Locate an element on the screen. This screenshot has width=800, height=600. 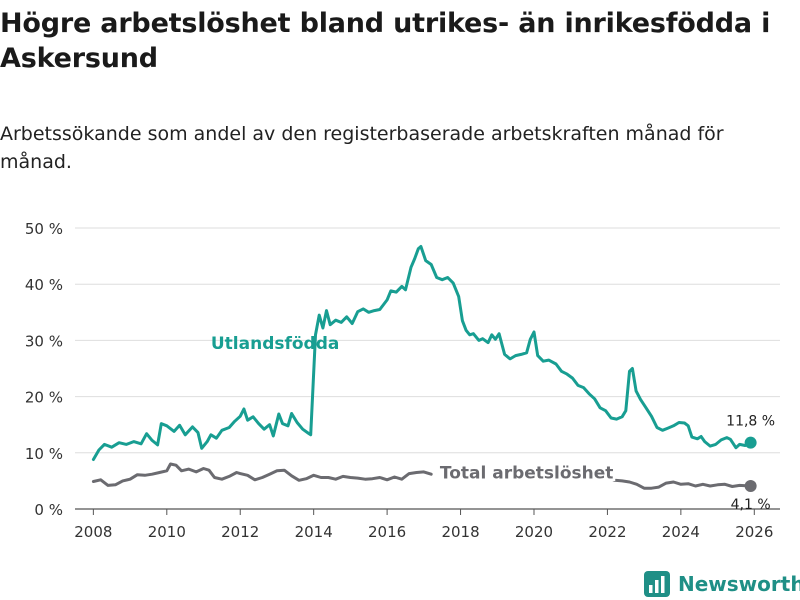
x-tick-label: 2024 is located at coordinates (681, 532).